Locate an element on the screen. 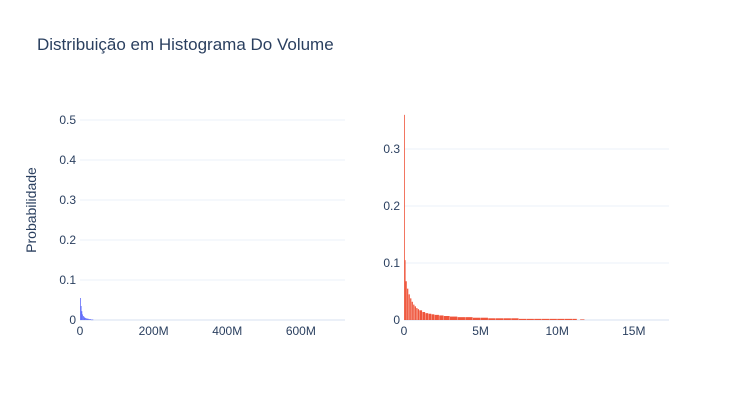 The width and height of the screenshot is (750, 400). left-y-tick-label: 0.4 is located at coordinates (67, 160).